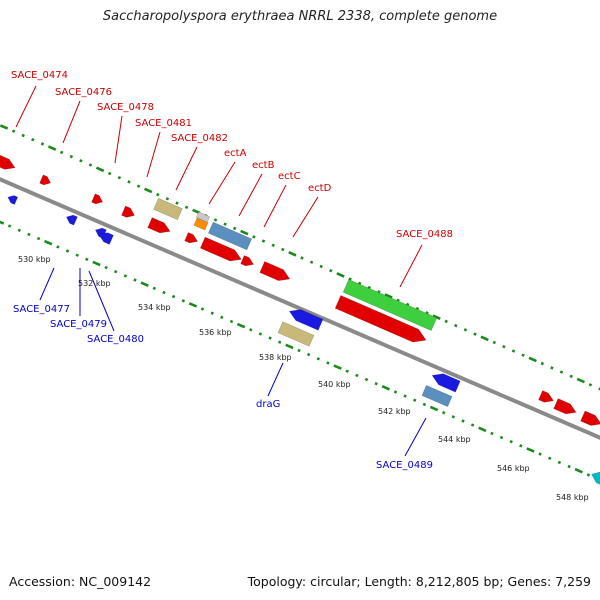 The height and width of the screenshot is (600, 600). I want to click on tick-label: 536 kbp, so click(215, 332).